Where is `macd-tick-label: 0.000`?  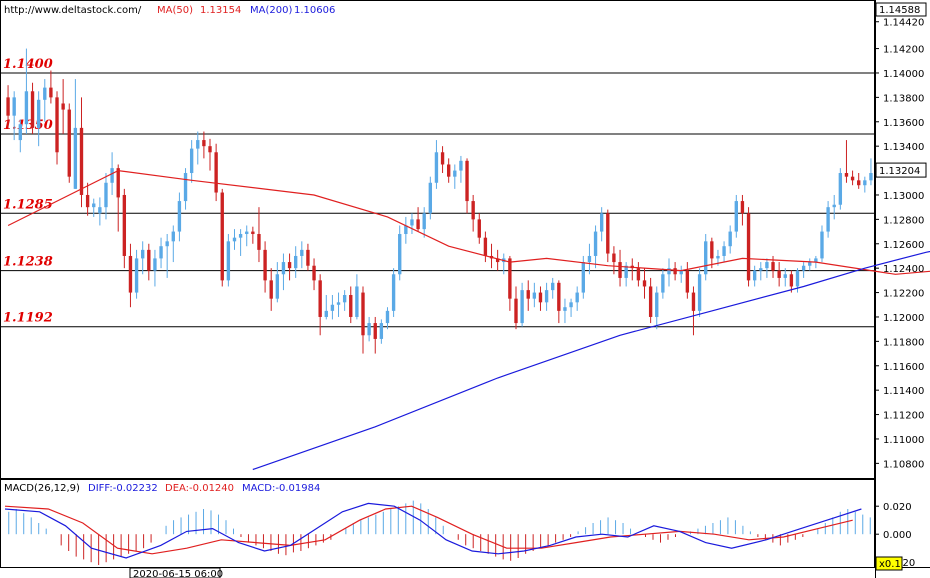
macd-tick-label: 0.000 is located at coordinates (897, 535).